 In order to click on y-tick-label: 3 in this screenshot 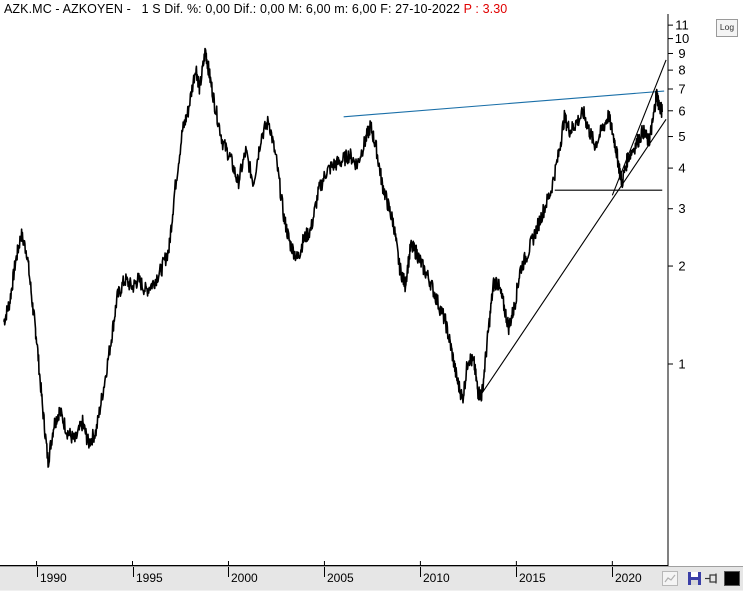, I will do `click(681, 208)`.